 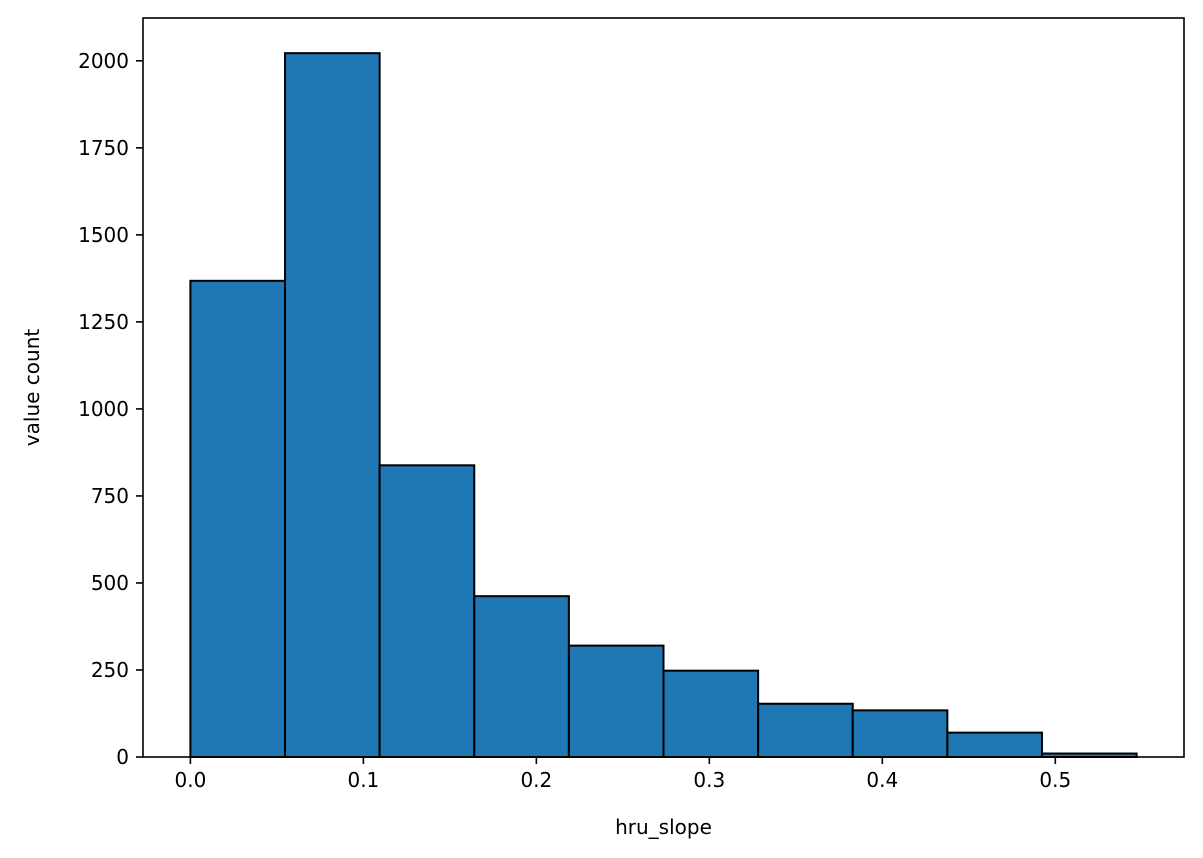 I want to click on y-tick-label: 1000, so click(x=103, y=409).